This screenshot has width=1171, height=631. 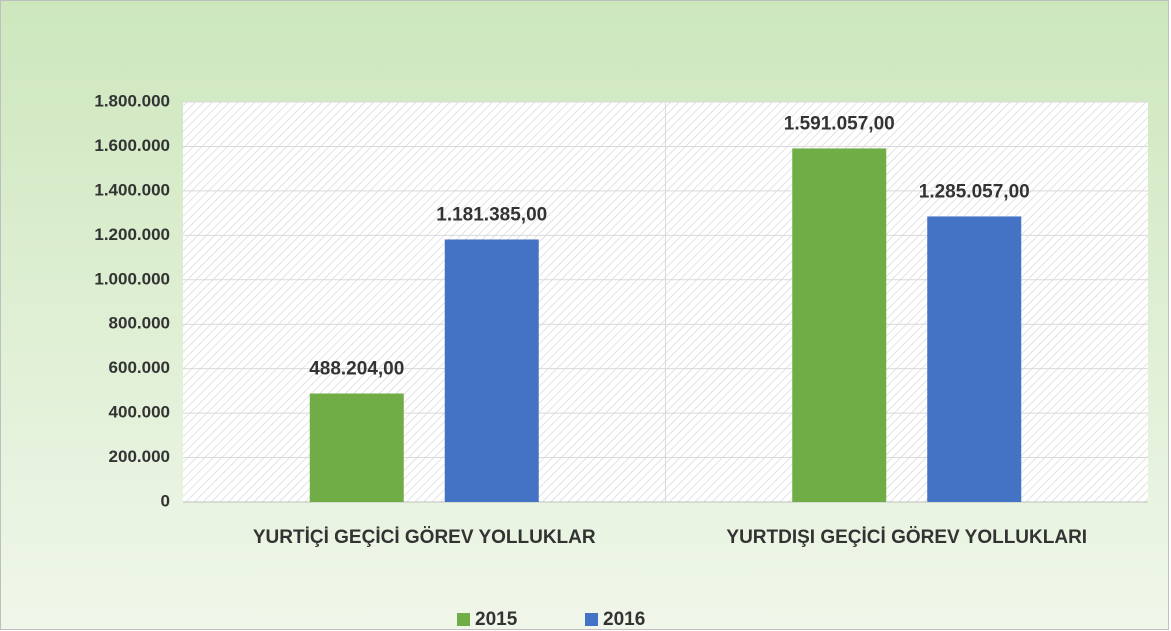 What do you see at coordinates (139, 456) in the screenshot?
I see `y-tick-label: 200.000` at bounding box center [139, 456].